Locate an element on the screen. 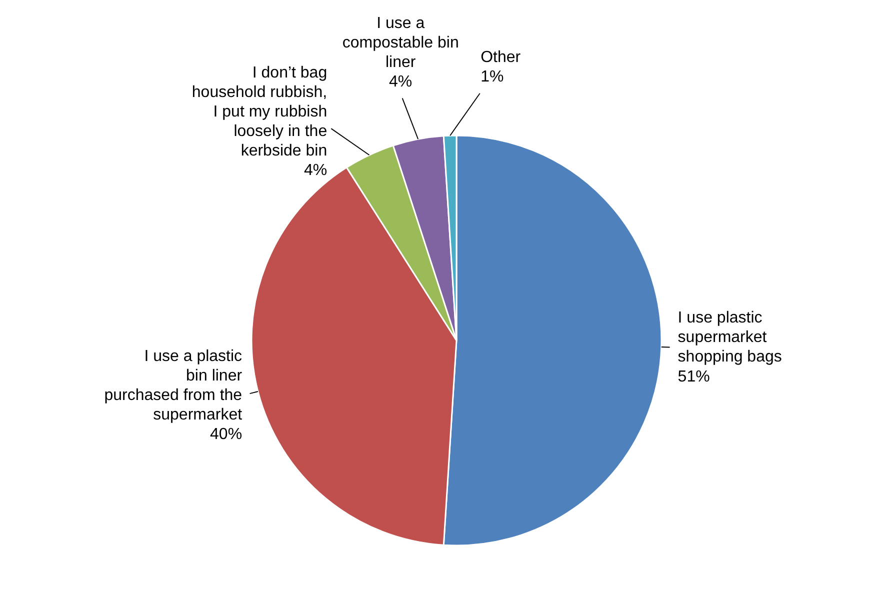 This screenshot has width=882, height=590. data-label: 51% is located at coordinates (694, 377).